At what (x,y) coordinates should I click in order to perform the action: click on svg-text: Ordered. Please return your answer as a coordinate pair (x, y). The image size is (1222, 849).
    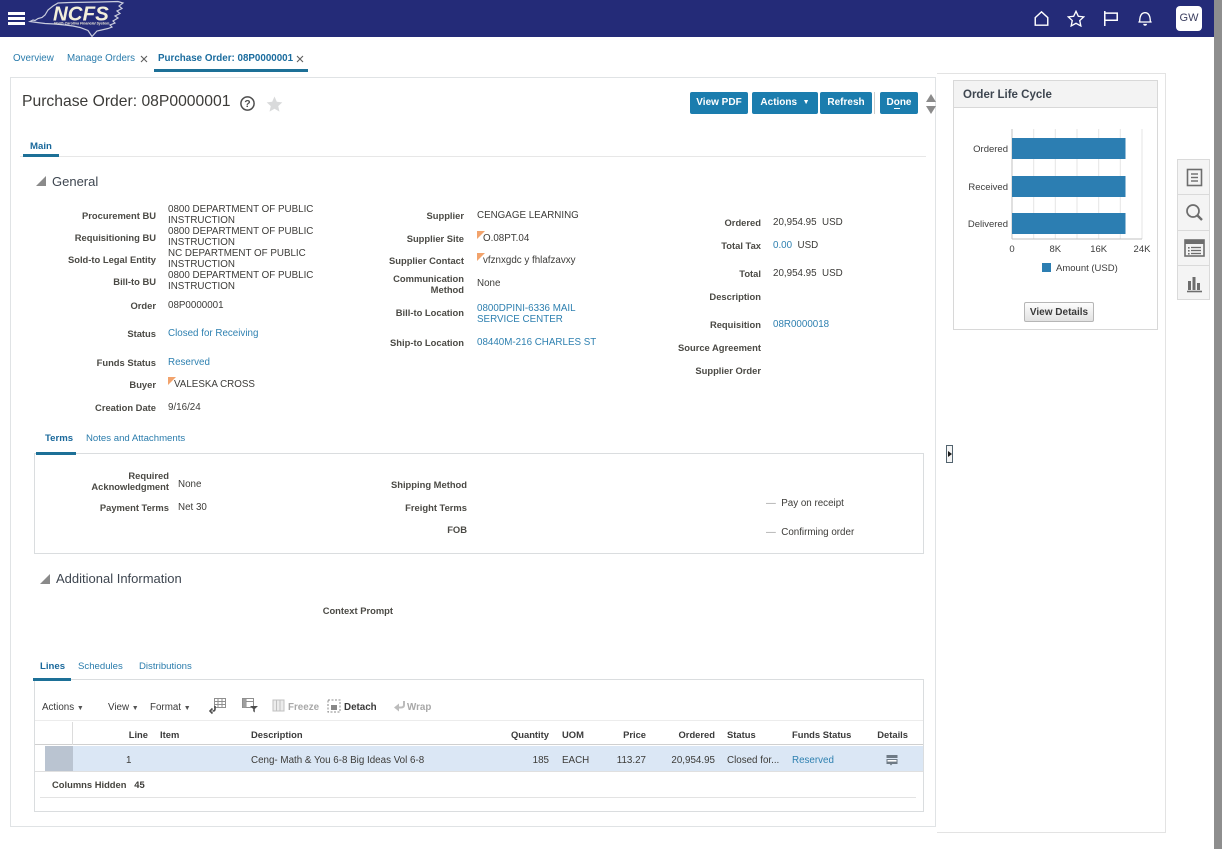
    Looking at the image, I should click on (990, 149).